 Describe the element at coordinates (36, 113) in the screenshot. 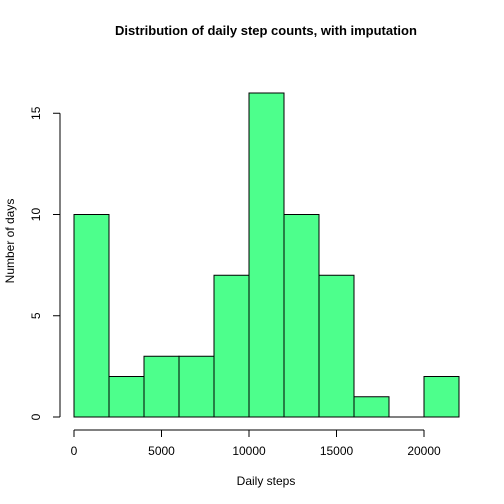

I see `y-tick-label: 15` at that location.